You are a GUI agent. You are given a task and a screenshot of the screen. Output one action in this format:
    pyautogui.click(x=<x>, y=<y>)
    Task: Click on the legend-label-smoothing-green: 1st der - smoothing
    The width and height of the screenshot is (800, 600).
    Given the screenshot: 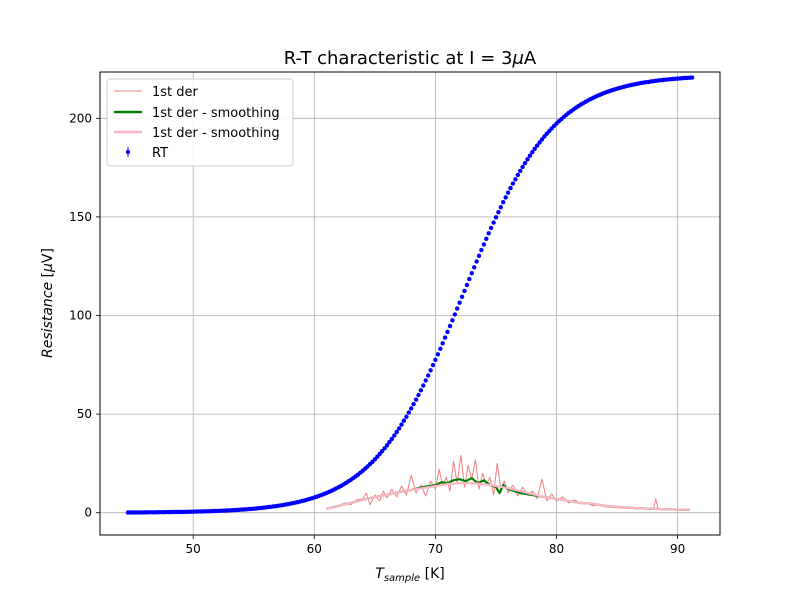 What is the action you would take?
    pyautogui.click(x=216, y=113)
    